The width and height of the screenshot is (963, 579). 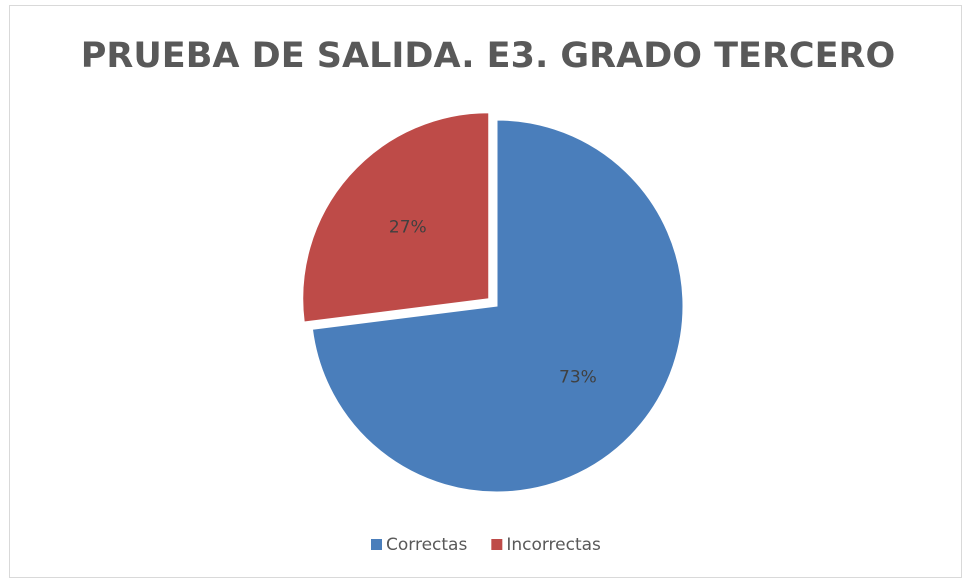 I want to click on data-label: 27%, so click(x=408, y=227).